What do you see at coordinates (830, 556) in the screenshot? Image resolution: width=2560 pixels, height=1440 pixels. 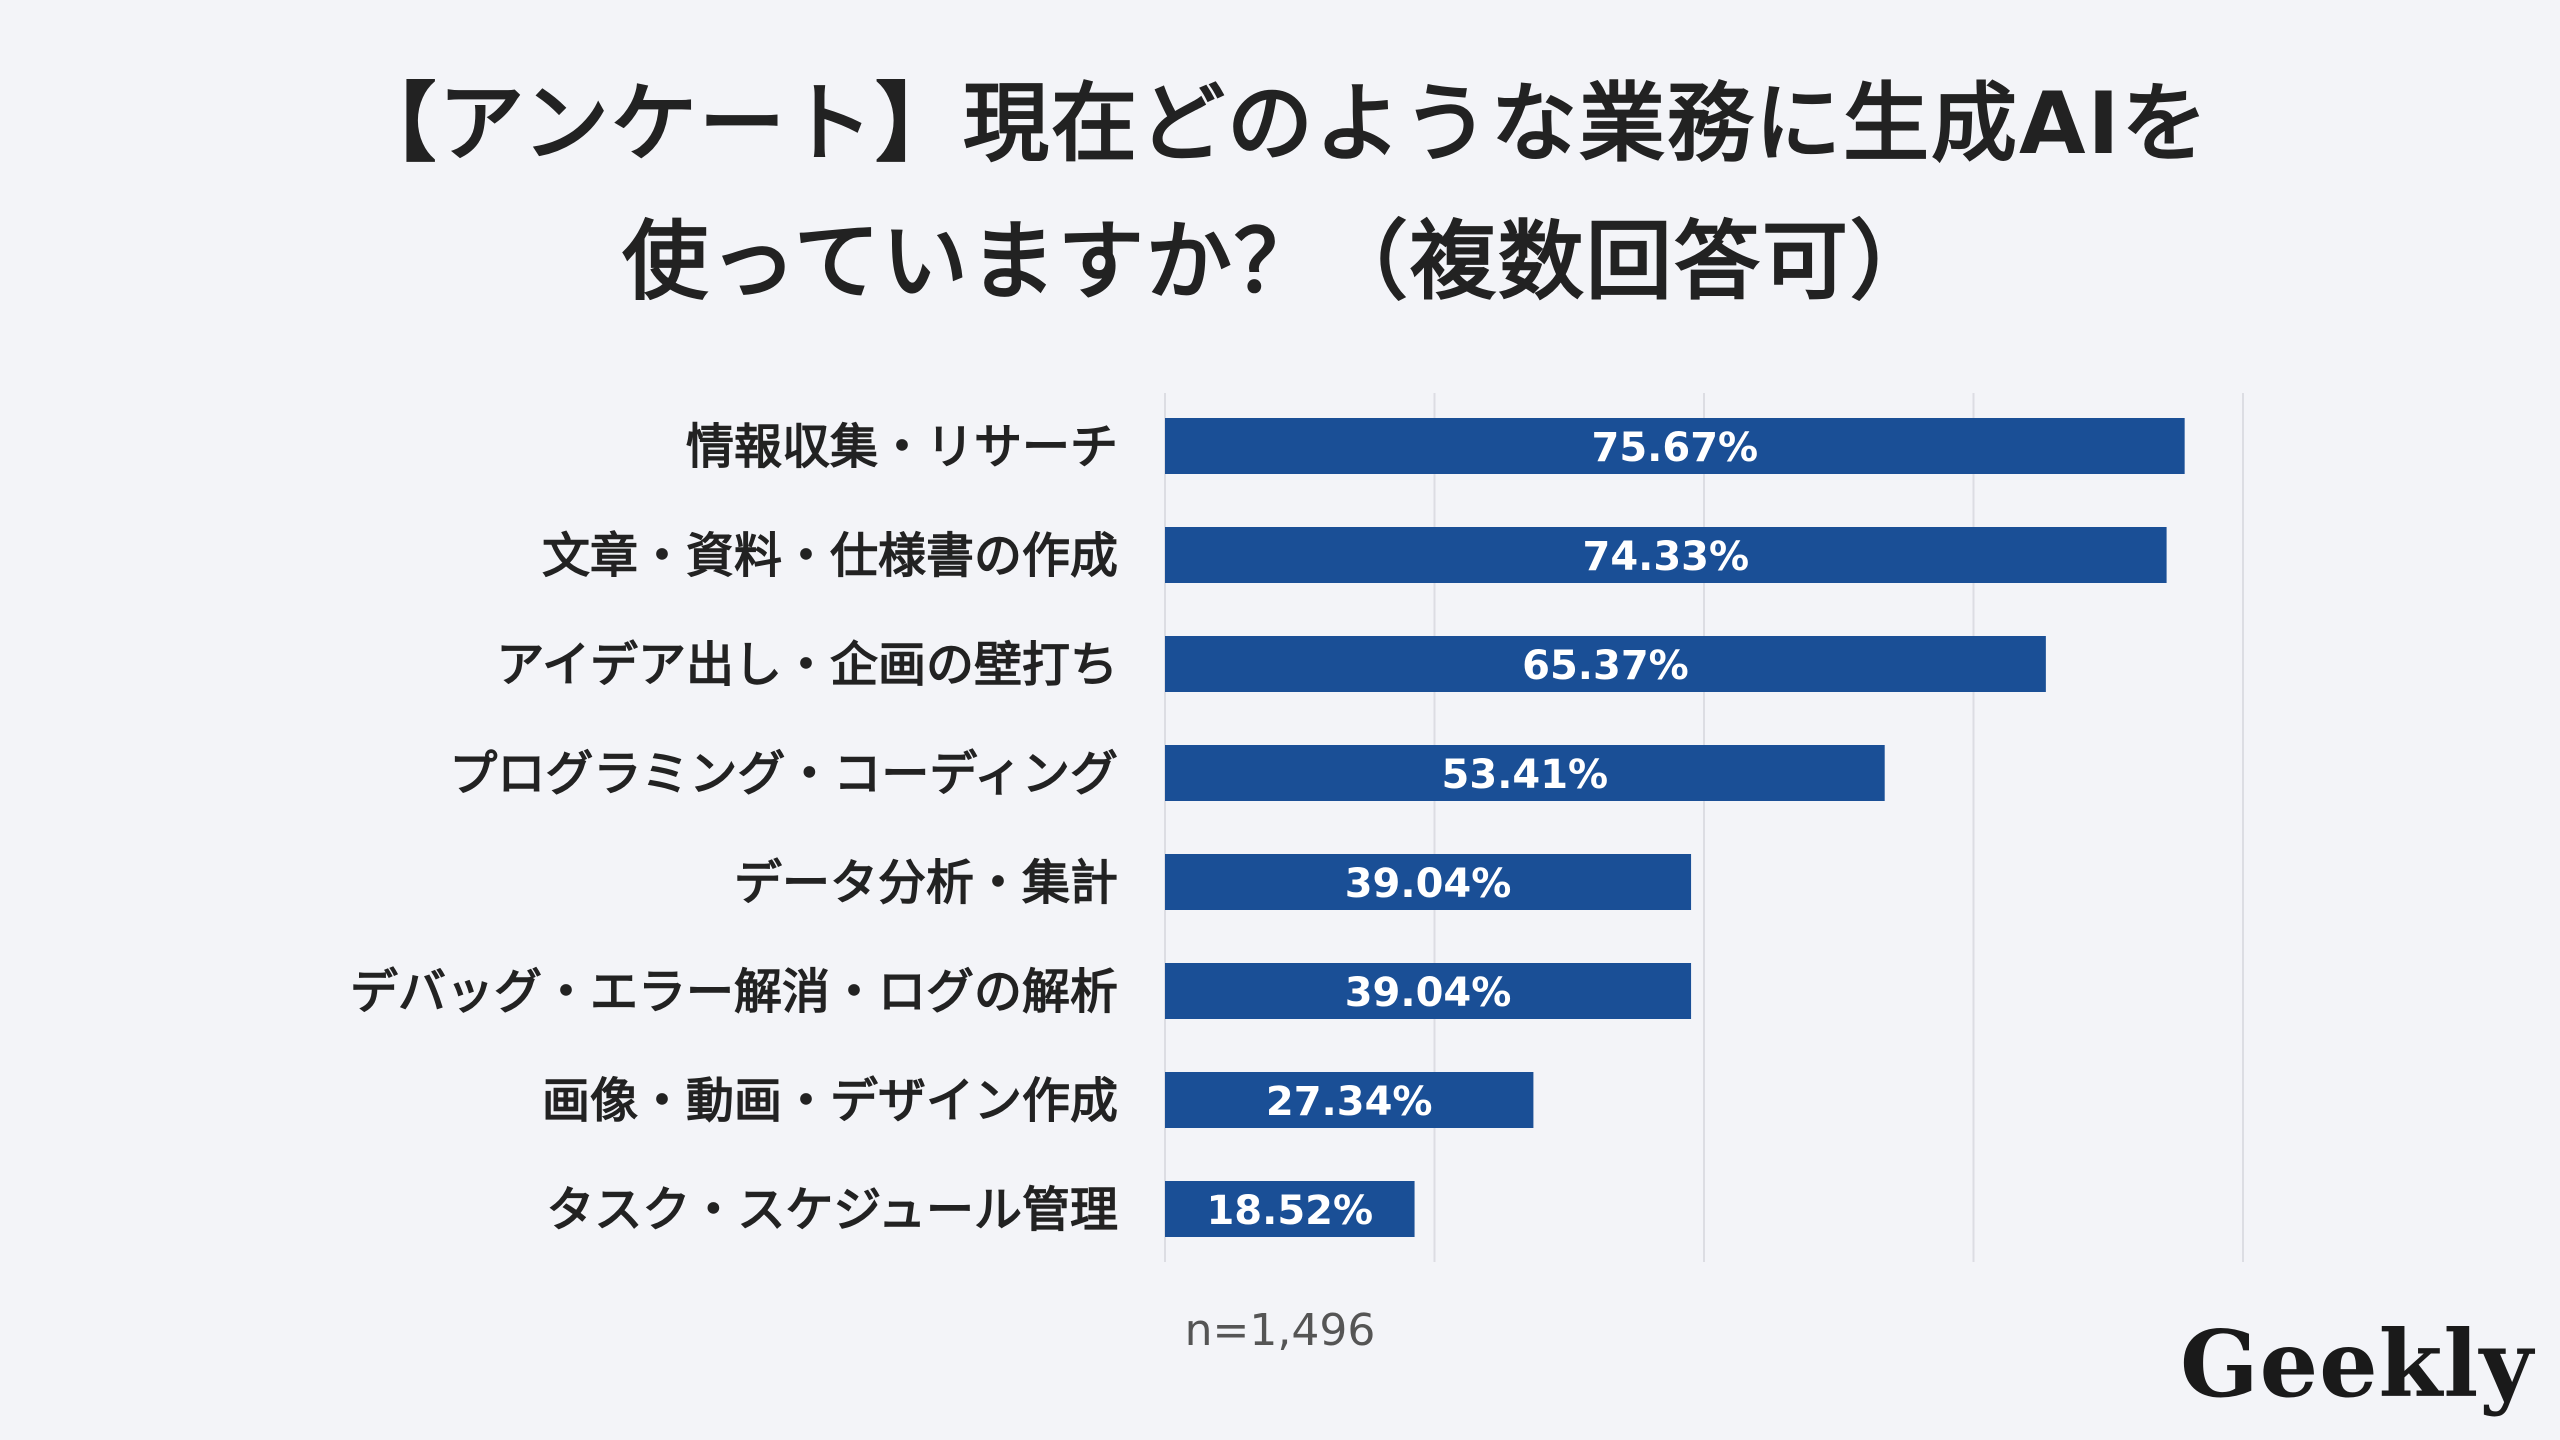 I see `category-label: 文章・資料・仕様書の作成` at bounding box center [830, 556].